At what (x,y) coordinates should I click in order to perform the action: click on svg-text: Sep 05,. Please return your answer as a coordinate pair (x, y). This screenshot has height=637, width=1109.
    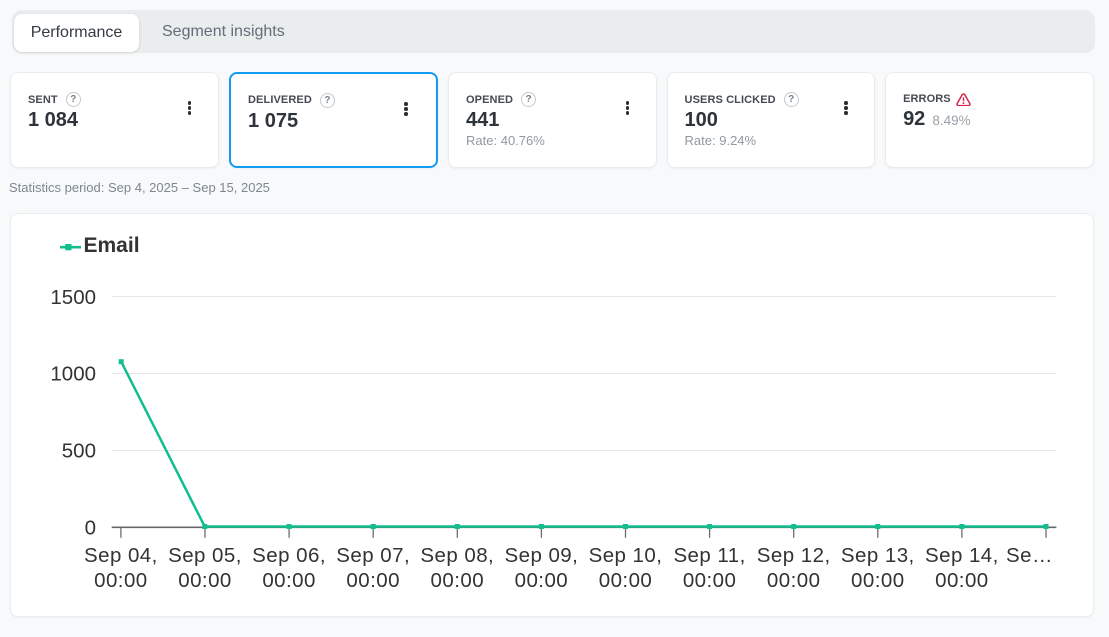
    Looking at the image, I should click on (205, 555).